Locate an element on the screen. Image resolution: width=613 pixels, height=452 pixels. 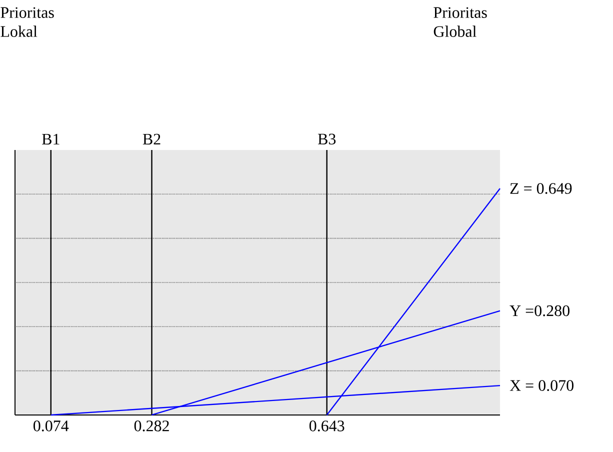
x-tick-label: 0.643 is located at coordinates (326, 426).